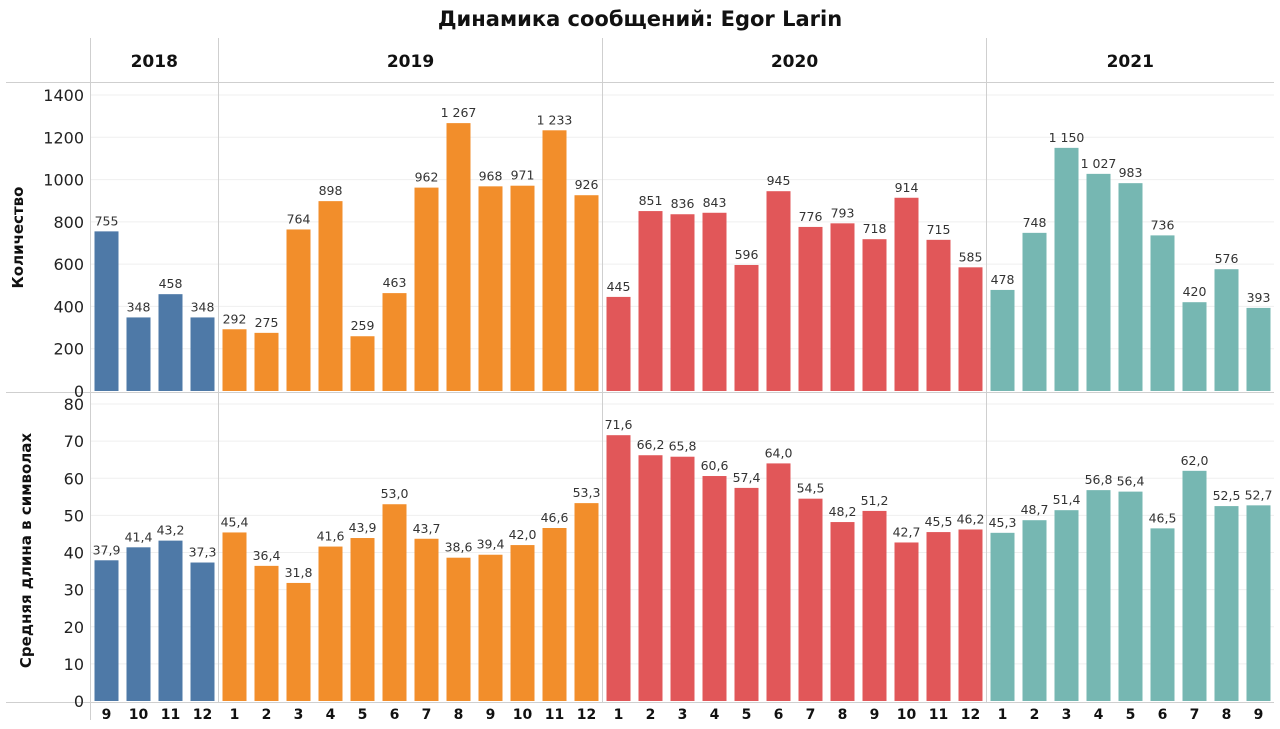 Image resolution: width=1280 pixels, height=729 pixels. Describe the element at coordinates (410, 62) in the screenshot. I see `year-header-2019: 2019` at that location.